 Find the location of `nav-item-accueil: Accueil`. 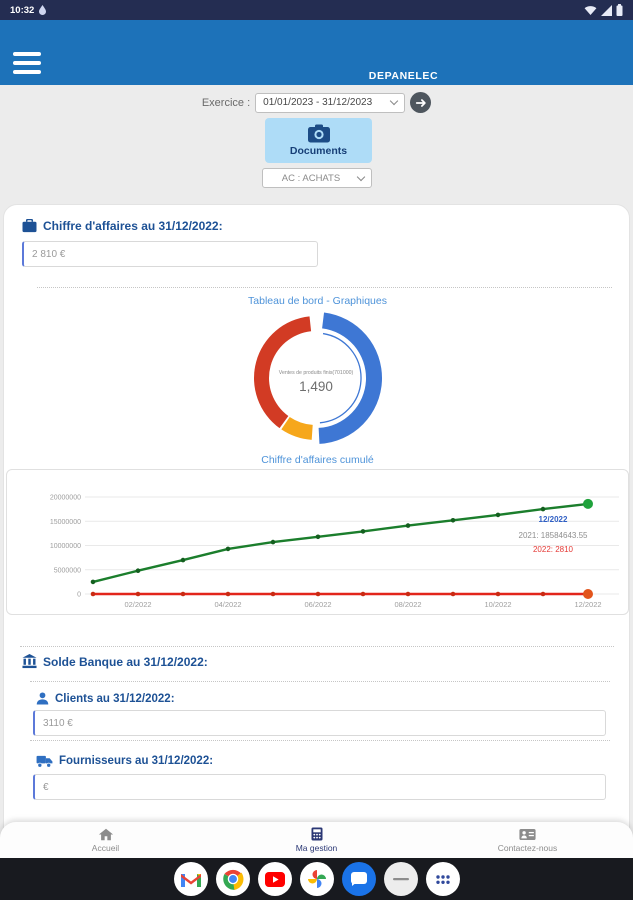

nav-item-accueil: Accueil is located at coordinates (105, 840).